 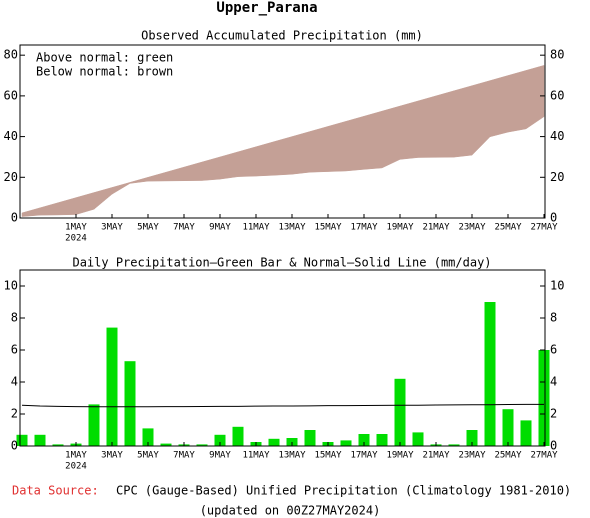 I want to click on x-tick-label: 15MAY, so click(x=328, y=456).